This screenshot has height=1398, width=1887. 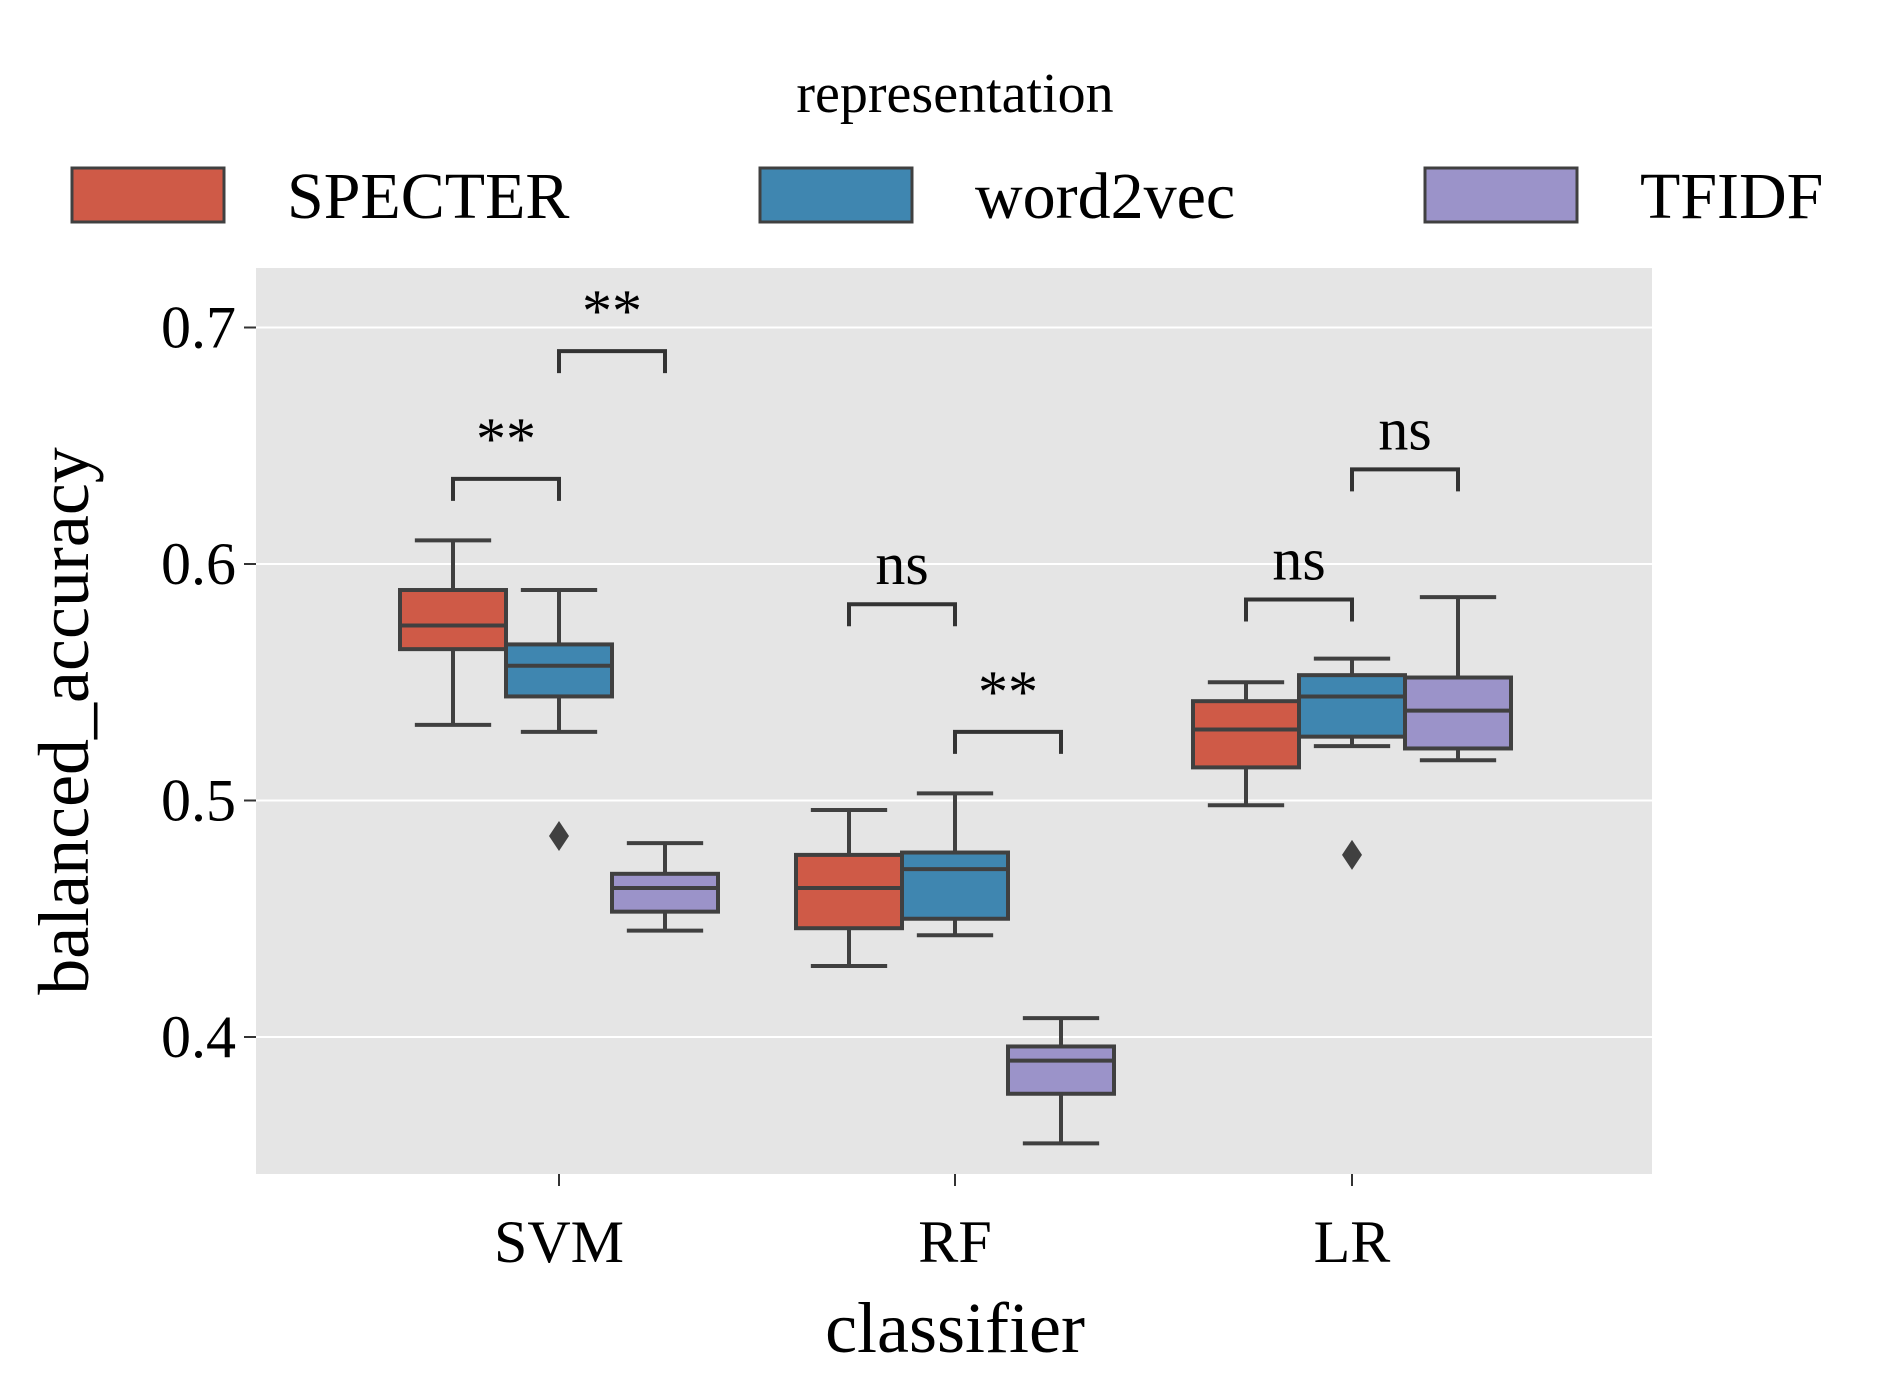 What do you see at coordinates (64, 721) in the screenshot?
I see `y-axis-label: balanced_accuracy` at bounding box center [64, 721].